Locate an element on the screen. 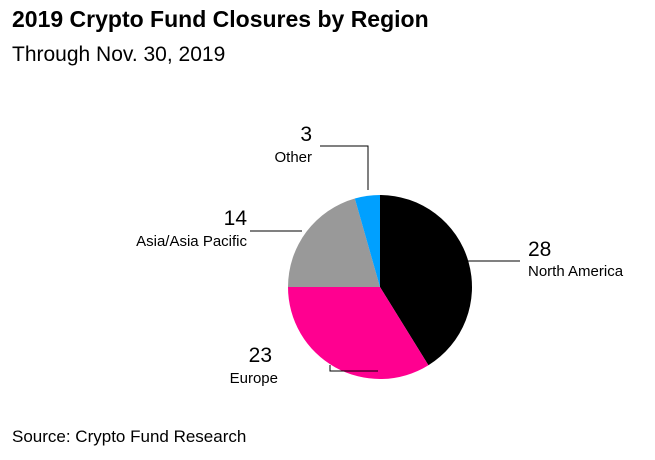 The image size is (655, 460). pie-slice-europe is located at coordinates (358, 333).